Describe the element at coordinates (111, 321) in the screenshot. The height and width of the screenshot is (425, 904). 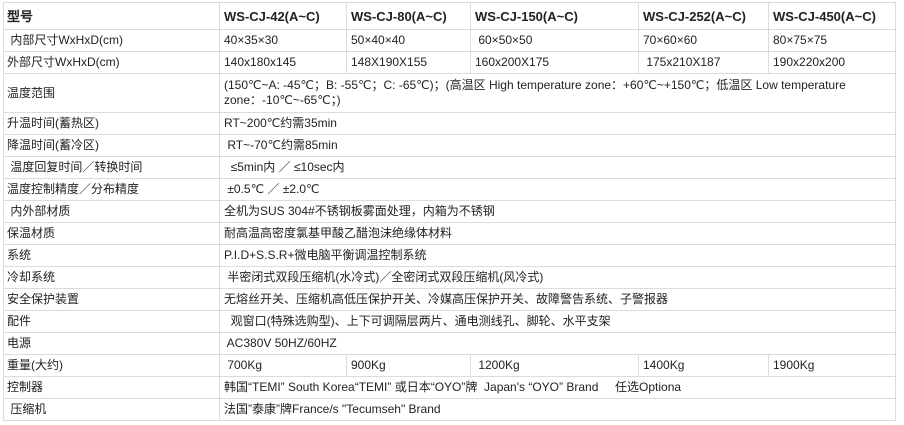
I see `row-label: 配件` at that location.